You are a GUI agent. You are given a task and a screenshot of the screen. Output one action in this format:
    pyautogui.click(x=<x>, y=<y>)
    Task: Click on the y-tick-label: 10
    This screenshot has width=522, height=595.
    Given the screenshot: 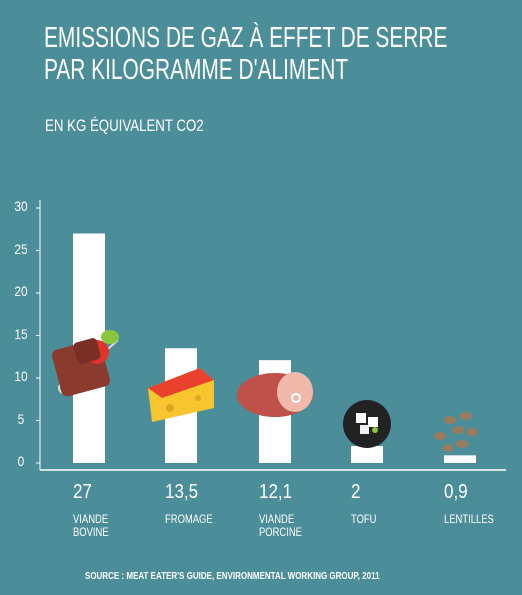 What is the action you would take?
    pyautogui.click(x=21, y=376)
    